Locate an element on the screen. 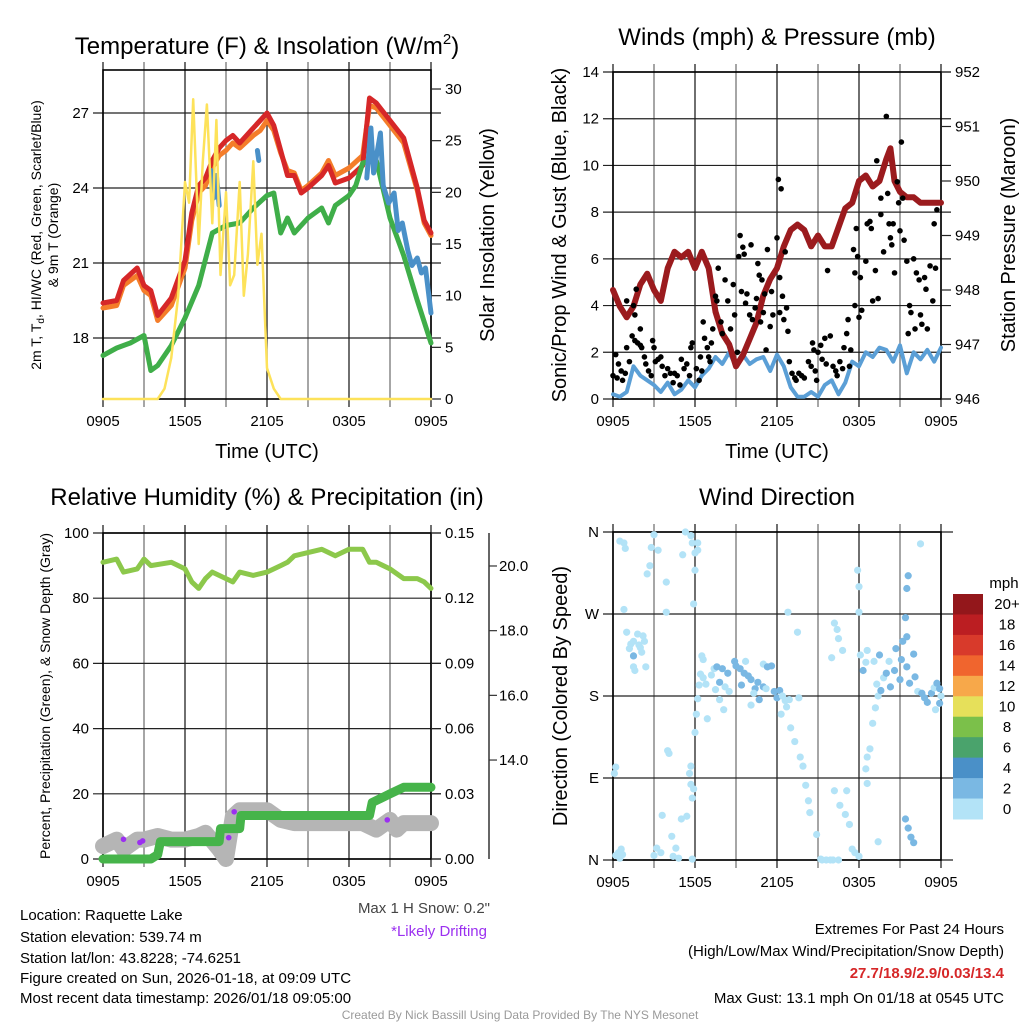 Image resolution: width=1024 pixels, height=1029 pixels. right-y-tick-label: 0.03 is located at coordinates (459, 794).